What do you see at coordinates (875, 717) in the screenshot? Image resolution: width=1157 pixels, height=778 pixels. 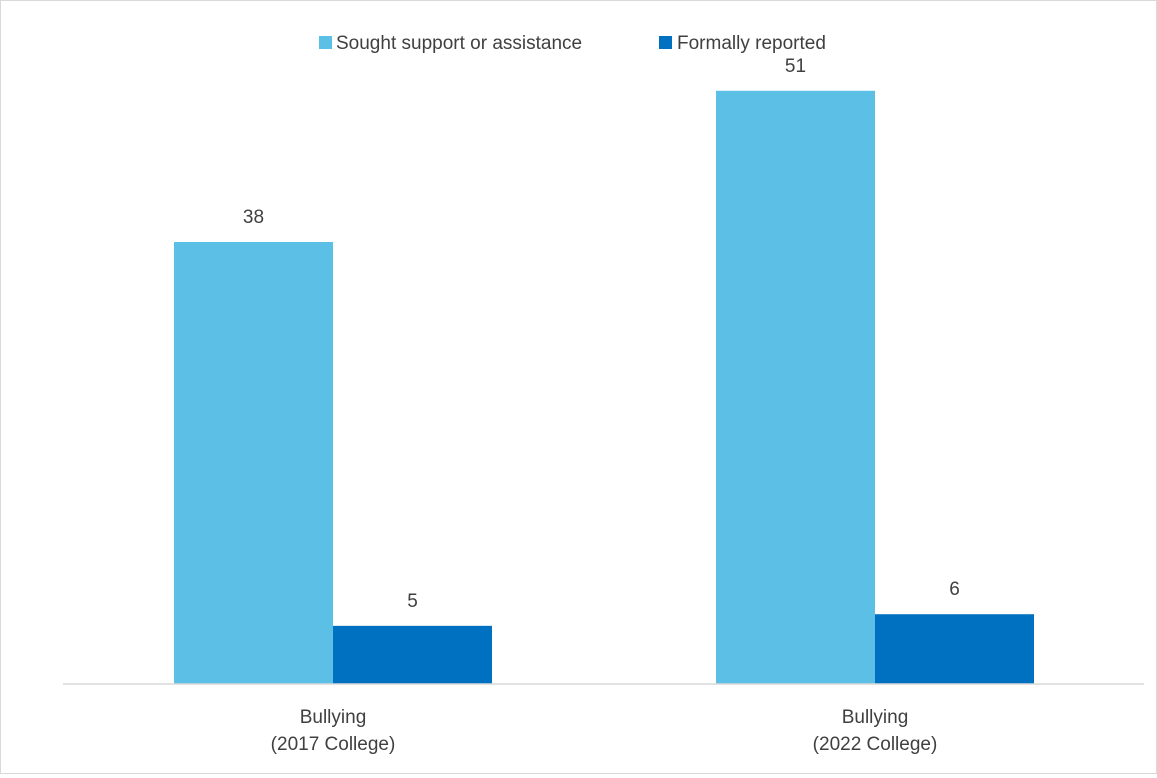 I see `x-tick-label-2-line-1: Bullying` at bounding box center [875, 717].